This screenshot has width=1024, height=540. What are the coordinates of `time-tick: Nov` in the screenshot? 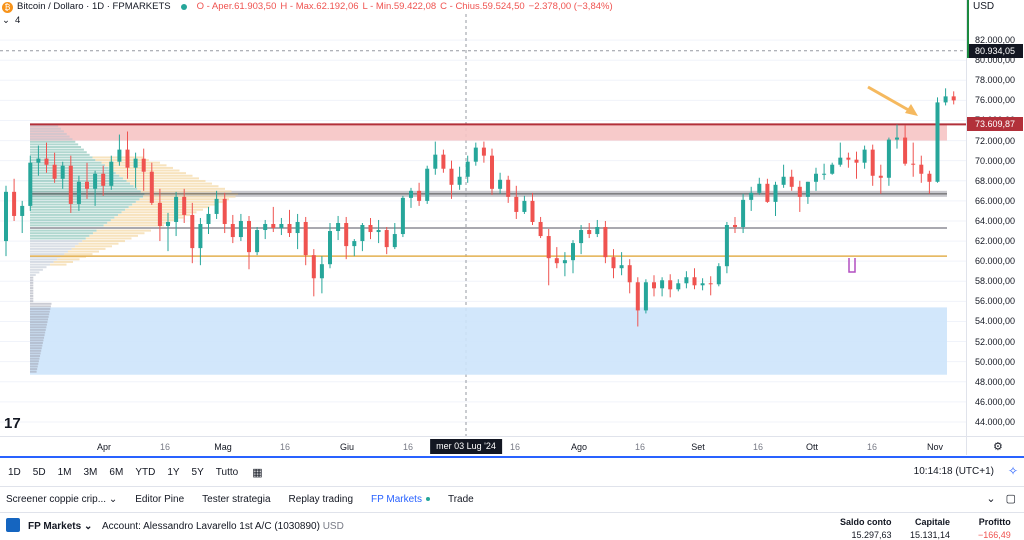 It's located at (935, 447).